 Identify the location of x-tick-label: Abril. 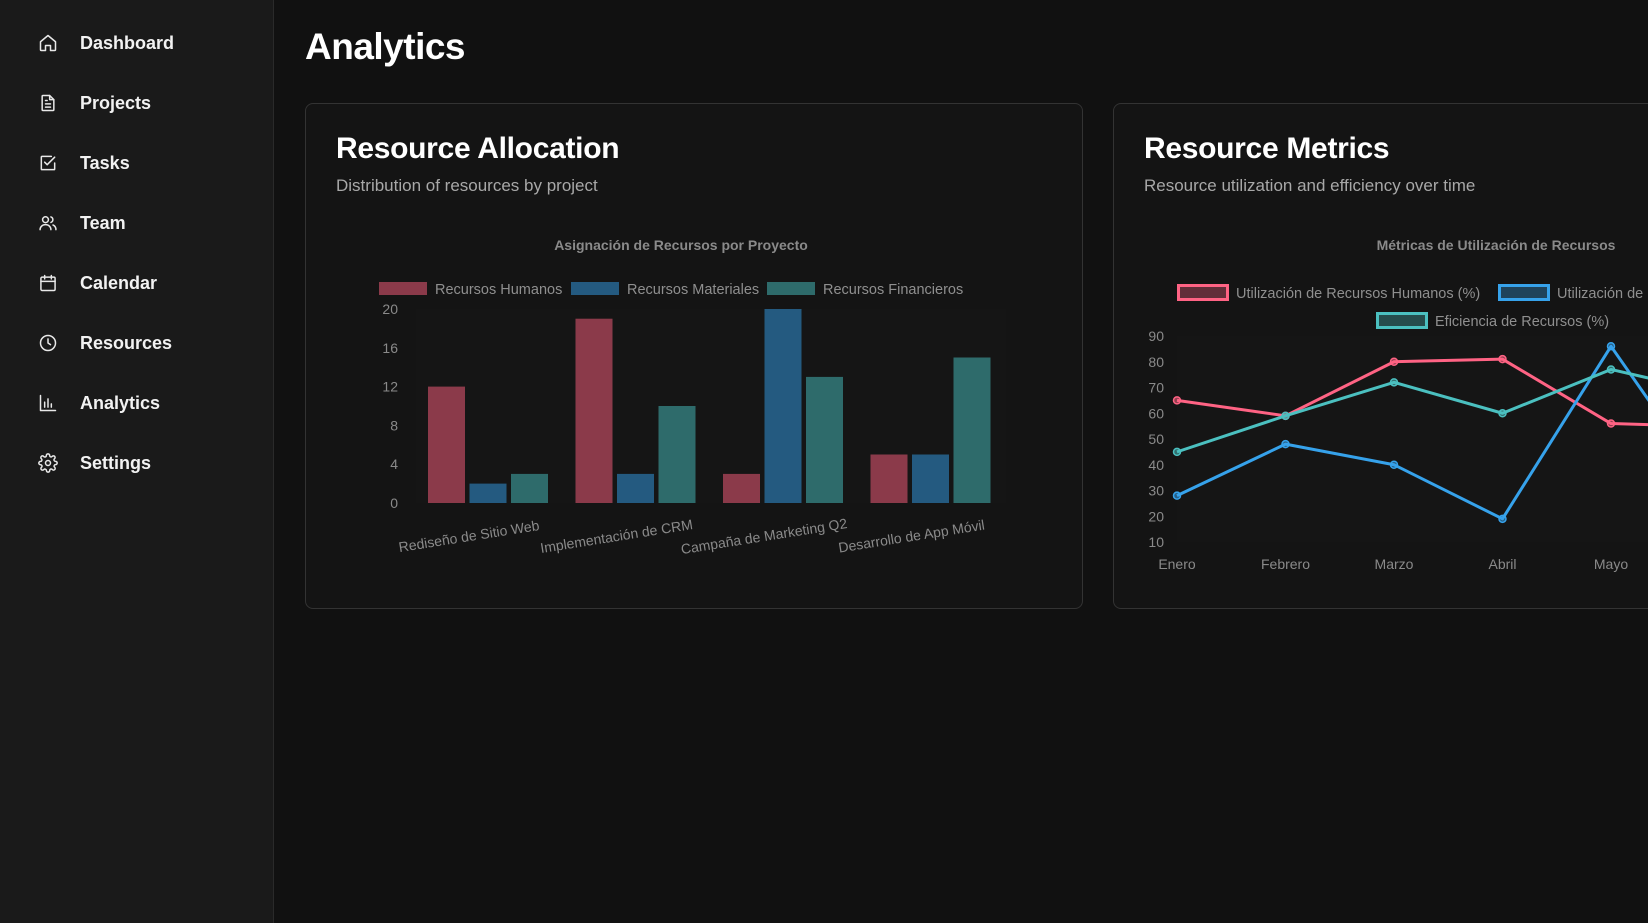
(1502, 564).